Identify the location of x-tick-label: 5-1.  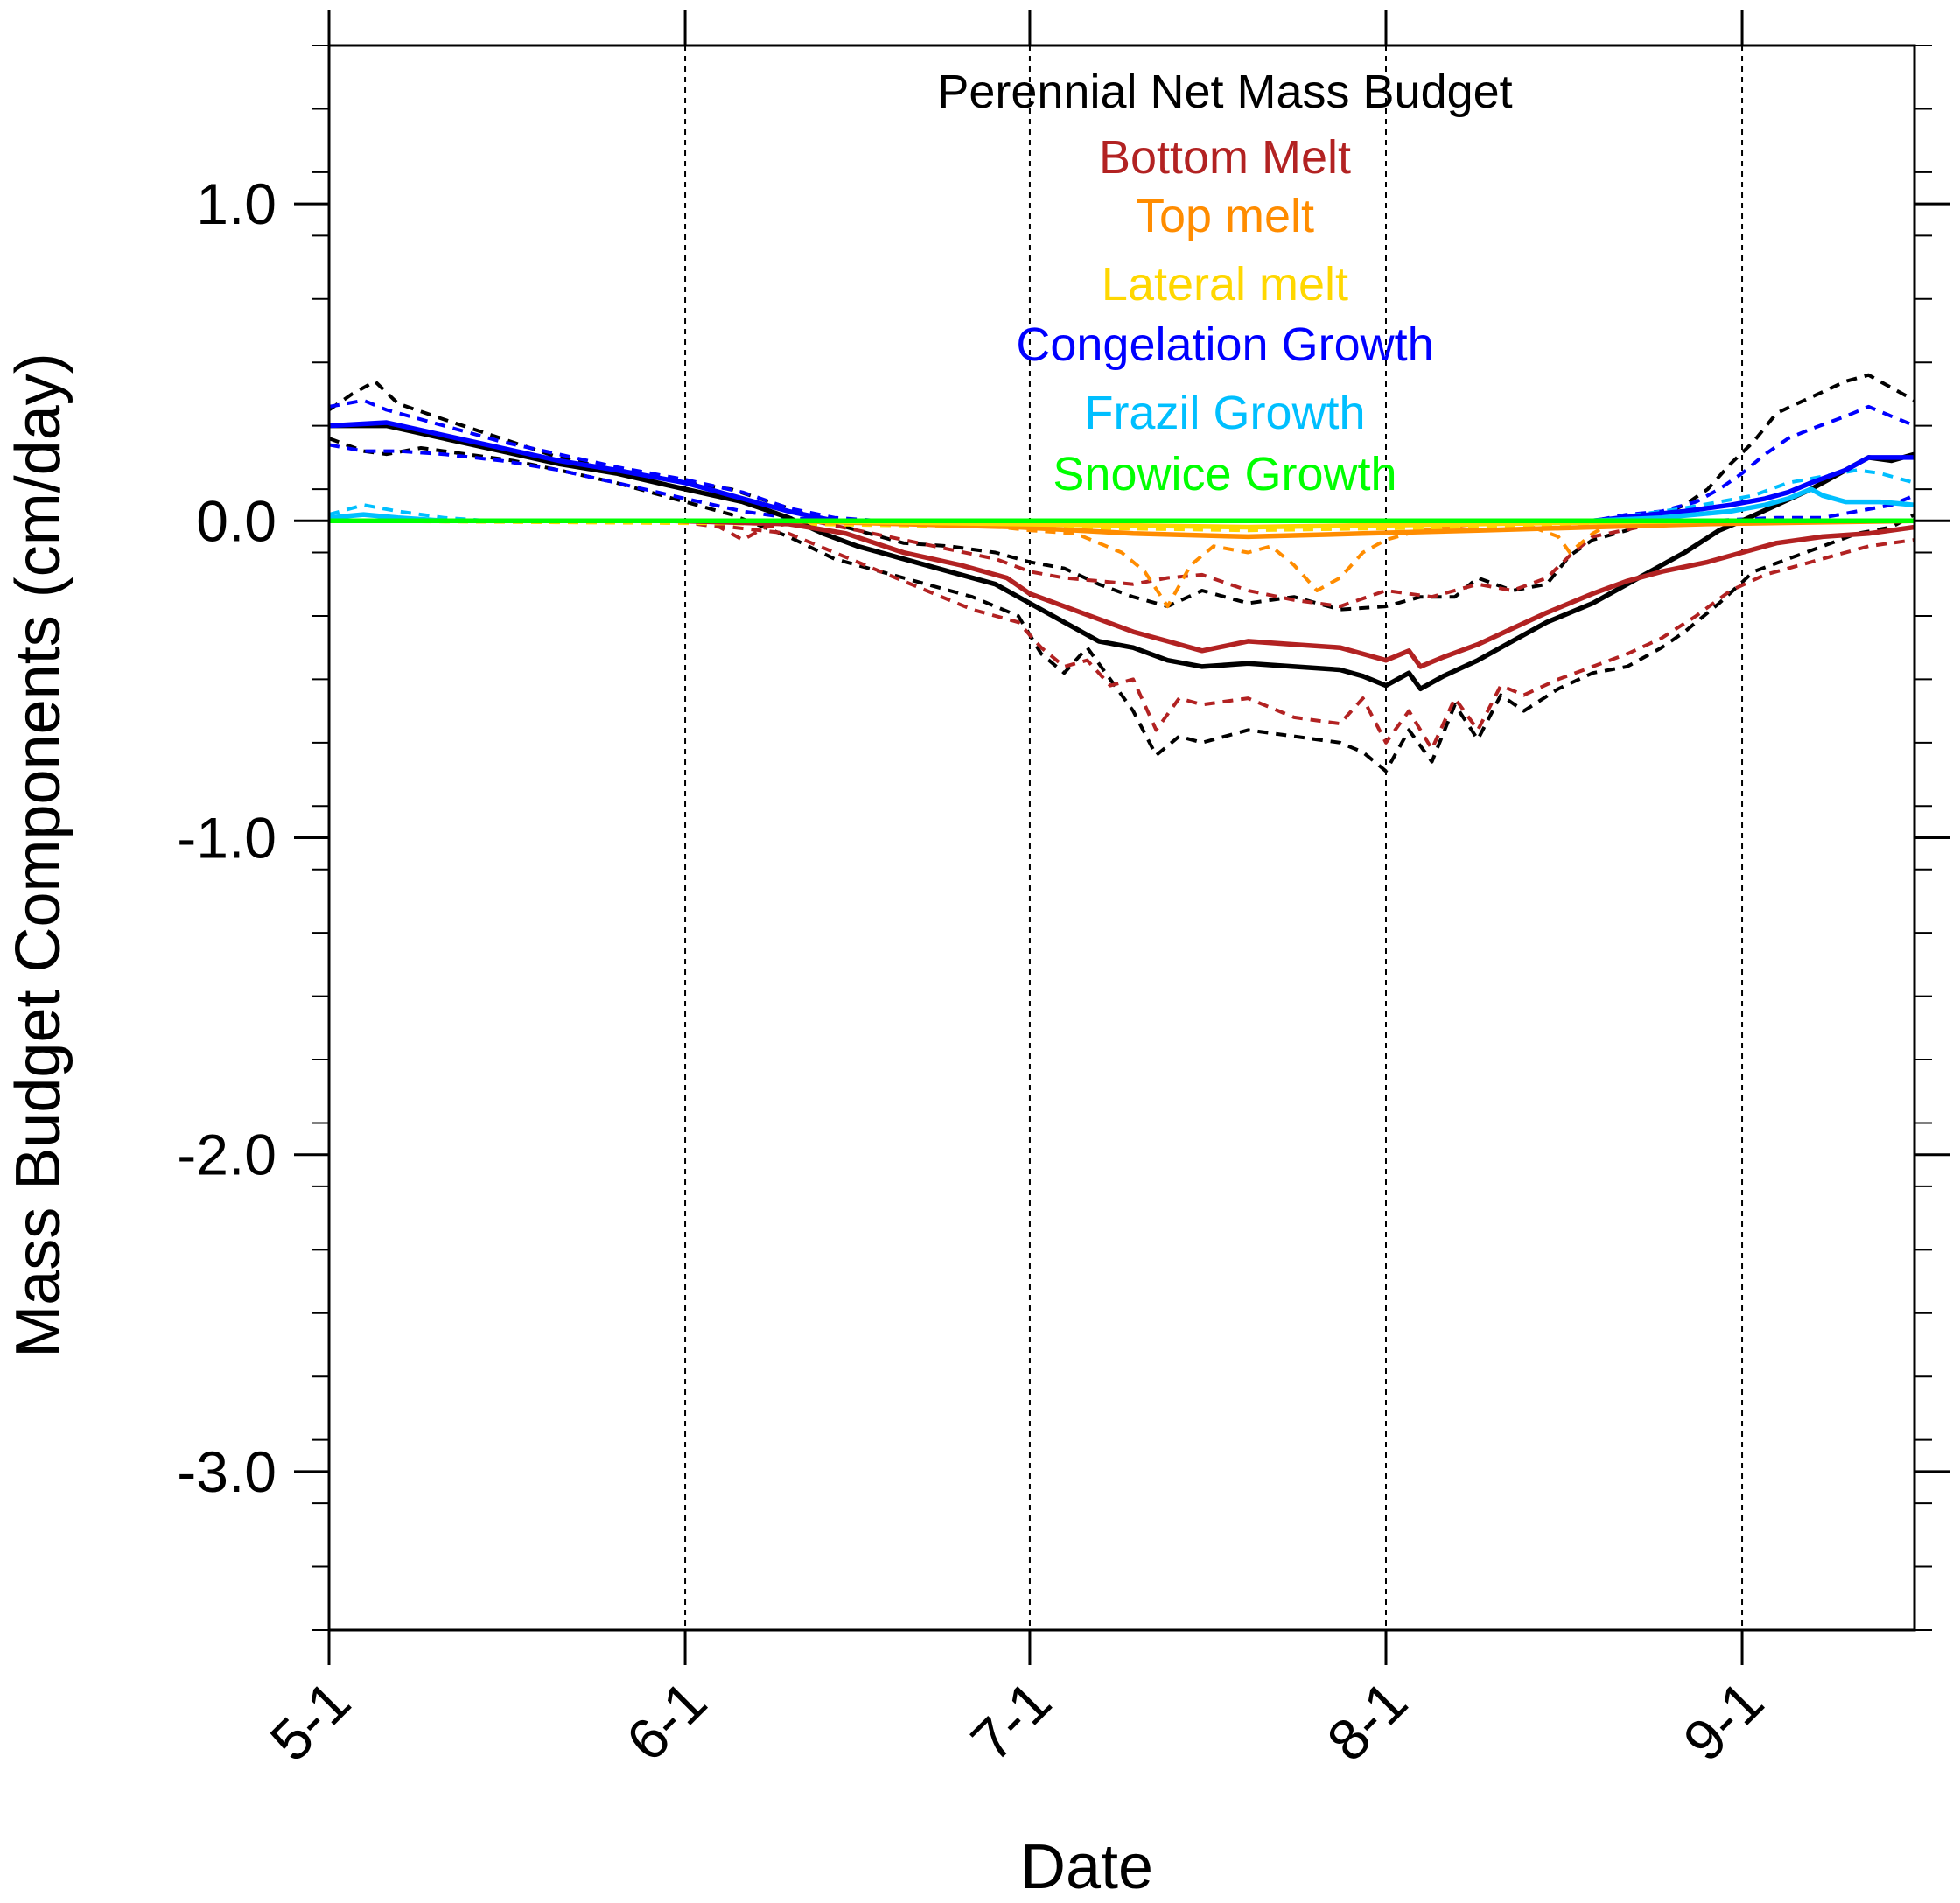
(309, 1721).